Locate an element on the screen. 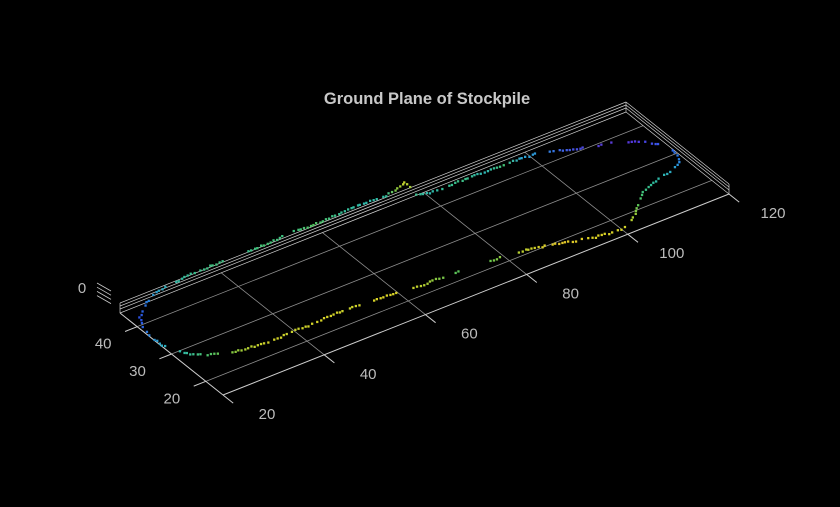 Image resolution: width=840 pixels, height=507 pixels. y-tick-label: 20 is located at coordinates (171, 398).